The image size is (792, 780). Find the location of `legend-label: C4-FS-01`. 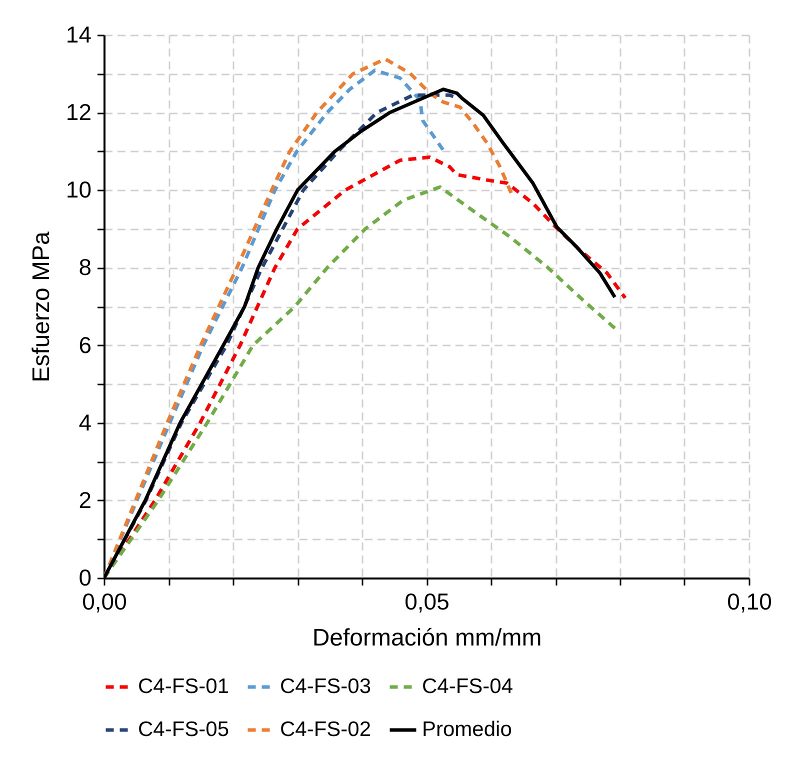

legend-label: C4-FS-01 is located at coordinates (184, 686).